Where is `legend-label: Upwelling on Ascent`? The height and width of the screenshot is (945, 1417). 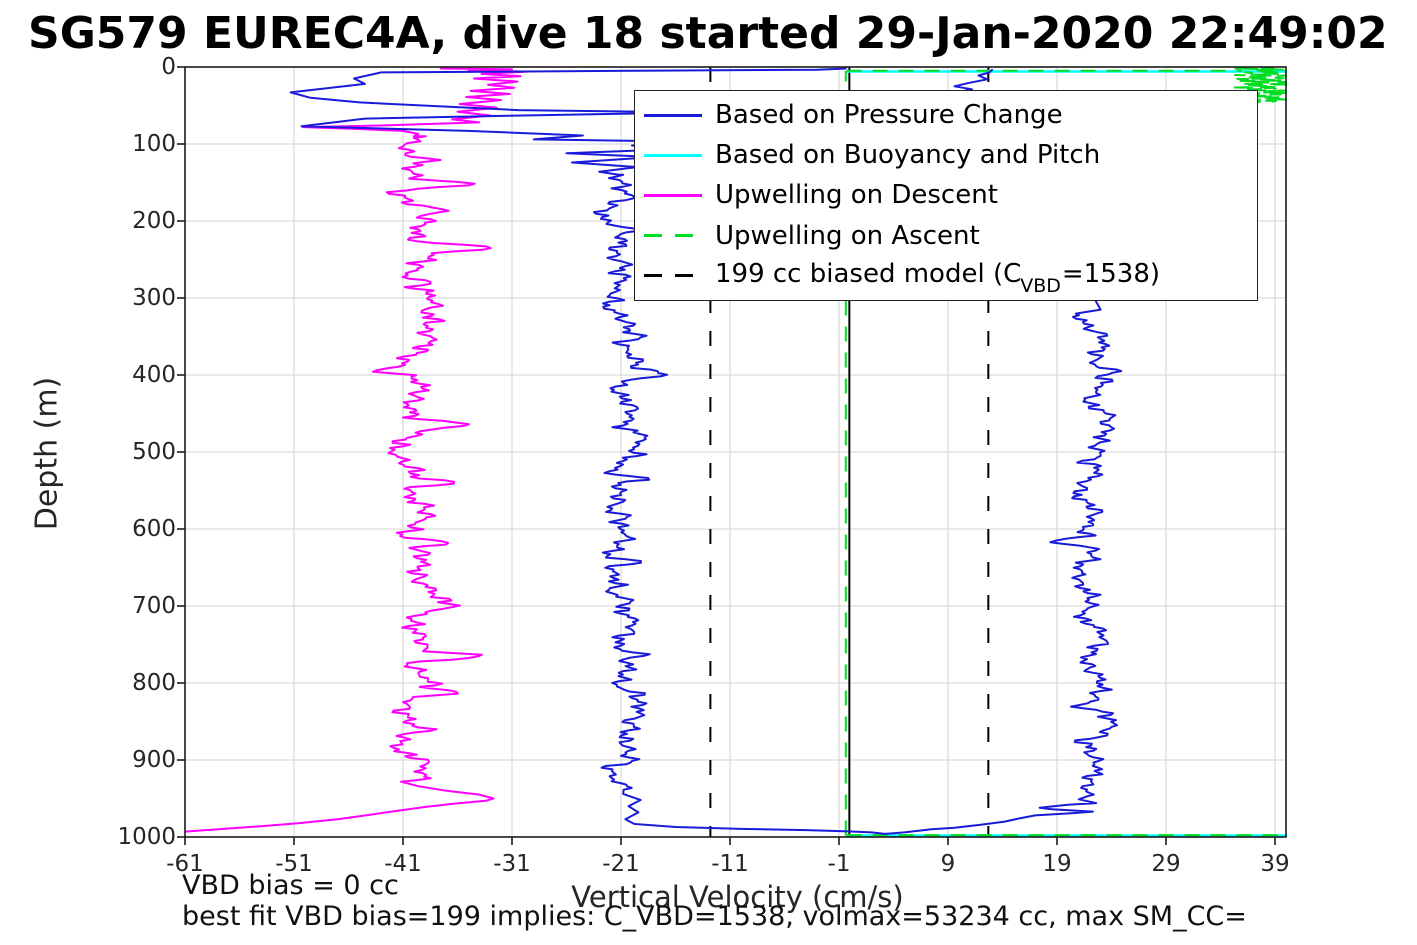 legend-label: Upwelling on Ascent is located at coordinates (847, 235).